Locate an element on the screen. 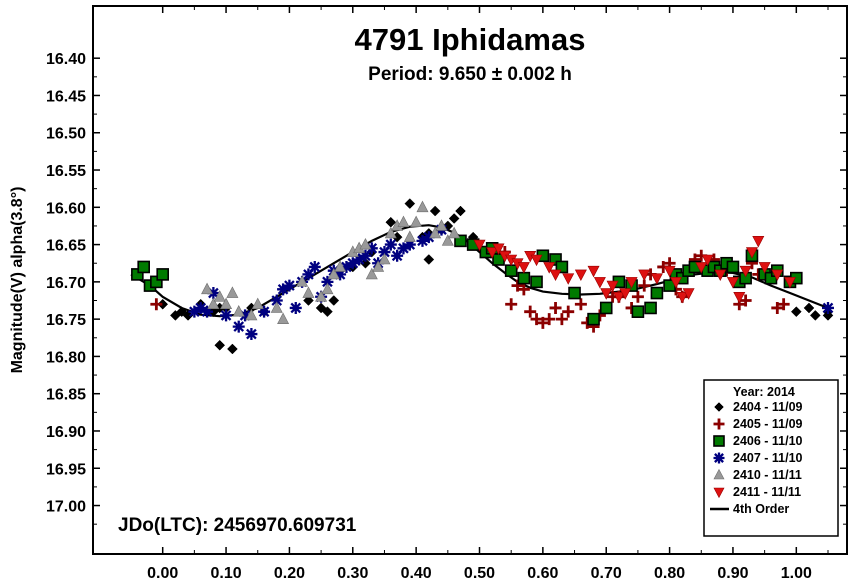  y-tick-label: 16.45 is located at coordinates (66, 96).